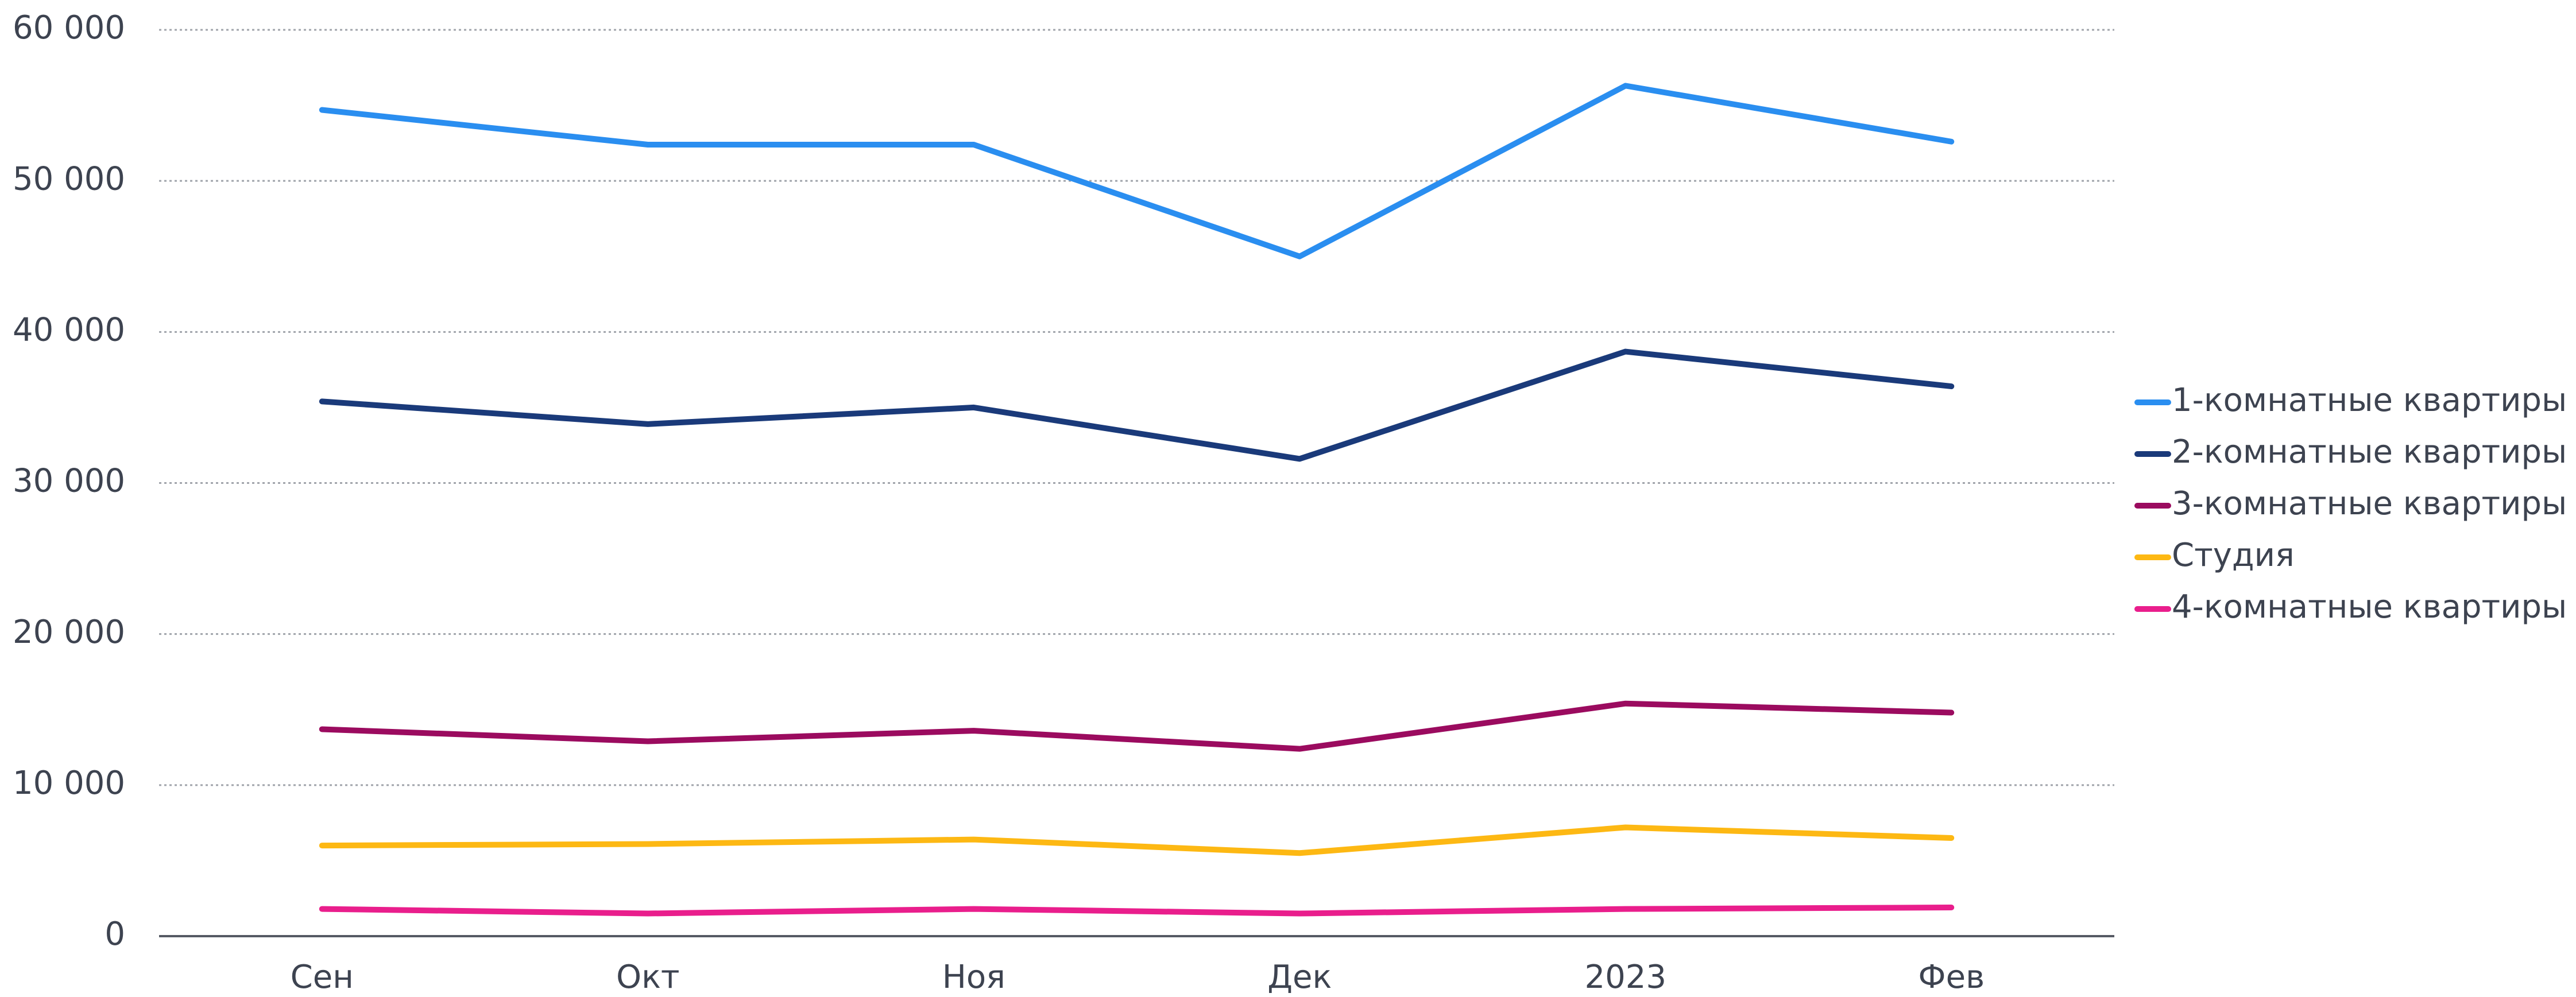 This screenshot has height=997, width=2576. What do you see at coordinates (2369, 400) in the screenshot?
I see `legend-label: 1-комнатные квартиры` at bounding box center [2369, 400].